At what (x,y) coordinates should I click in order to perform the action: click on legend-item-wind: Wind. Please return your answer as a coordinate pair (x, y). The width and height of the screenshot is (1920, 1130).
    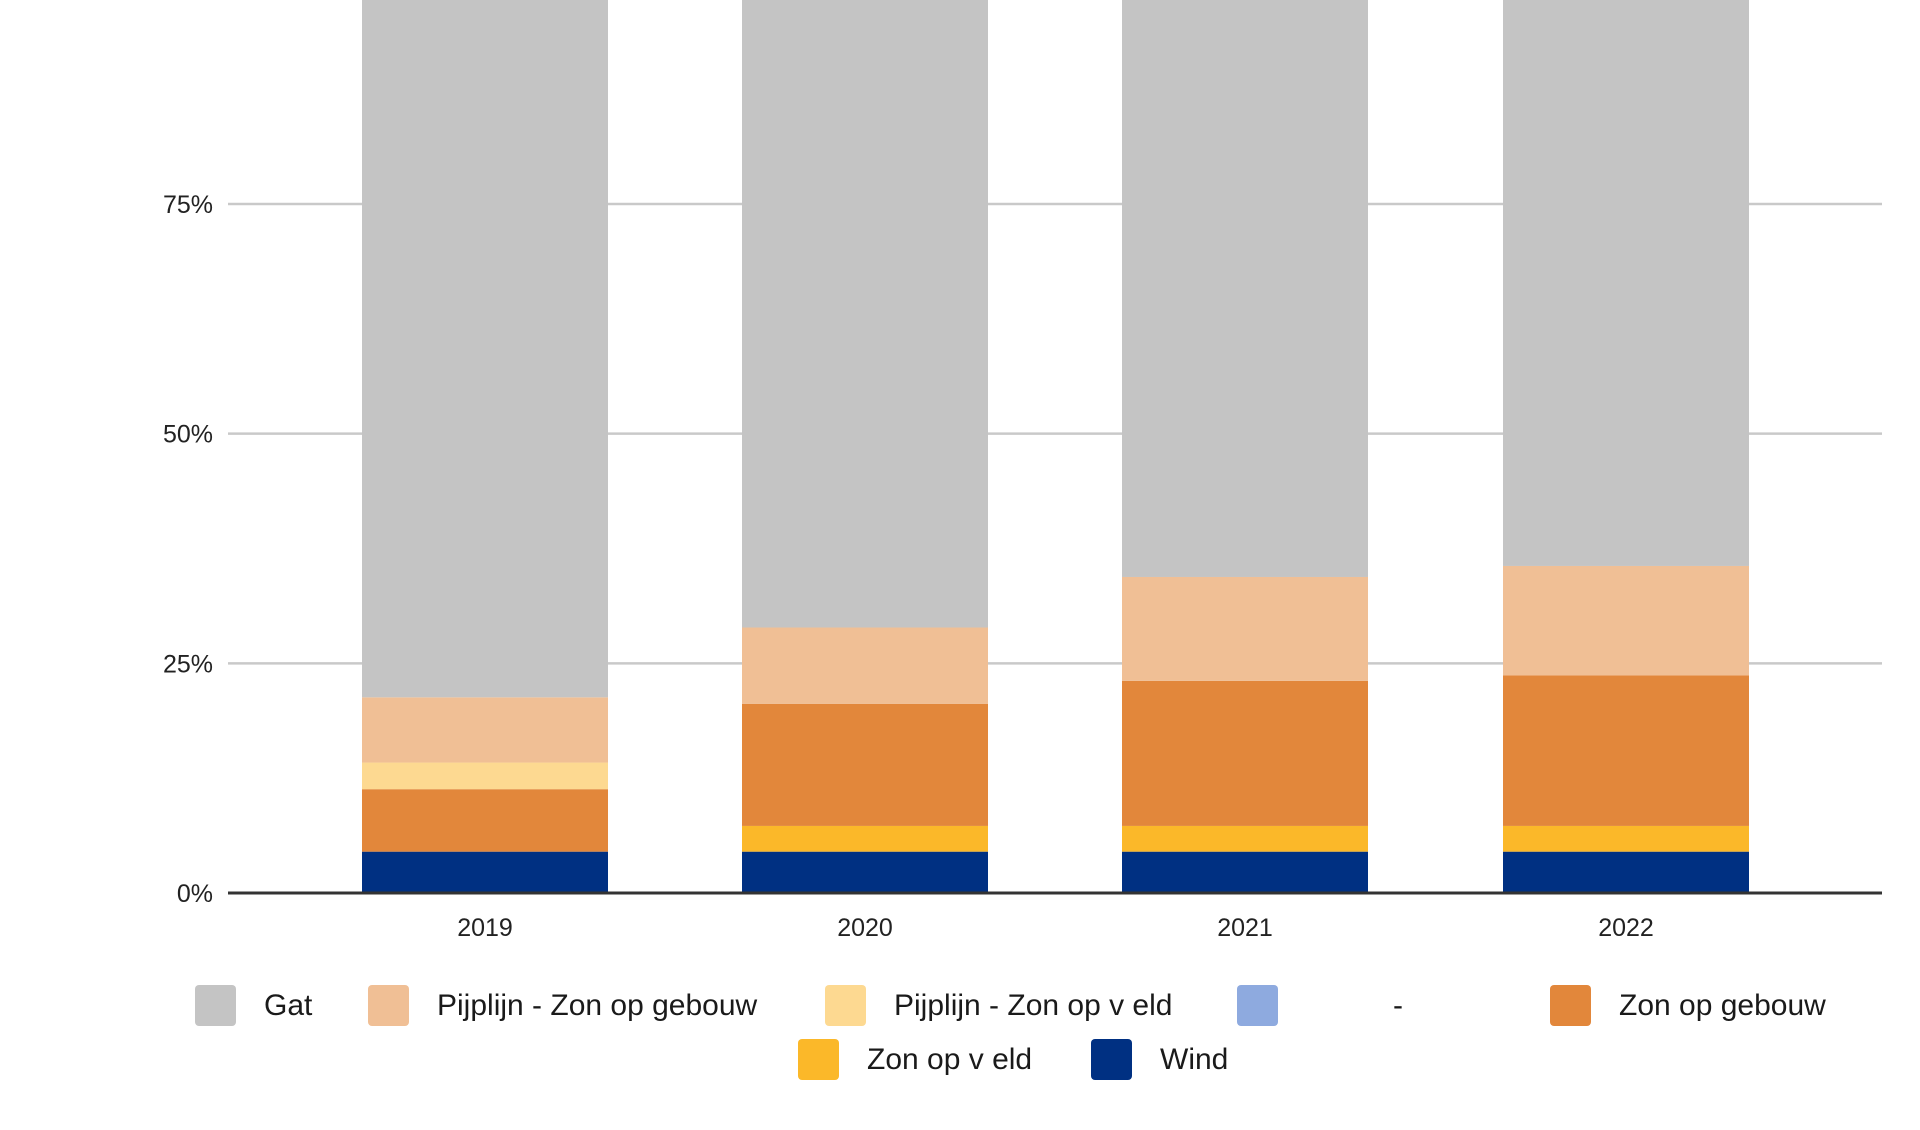
    Looking at the image, I should click on (1159, 1059).